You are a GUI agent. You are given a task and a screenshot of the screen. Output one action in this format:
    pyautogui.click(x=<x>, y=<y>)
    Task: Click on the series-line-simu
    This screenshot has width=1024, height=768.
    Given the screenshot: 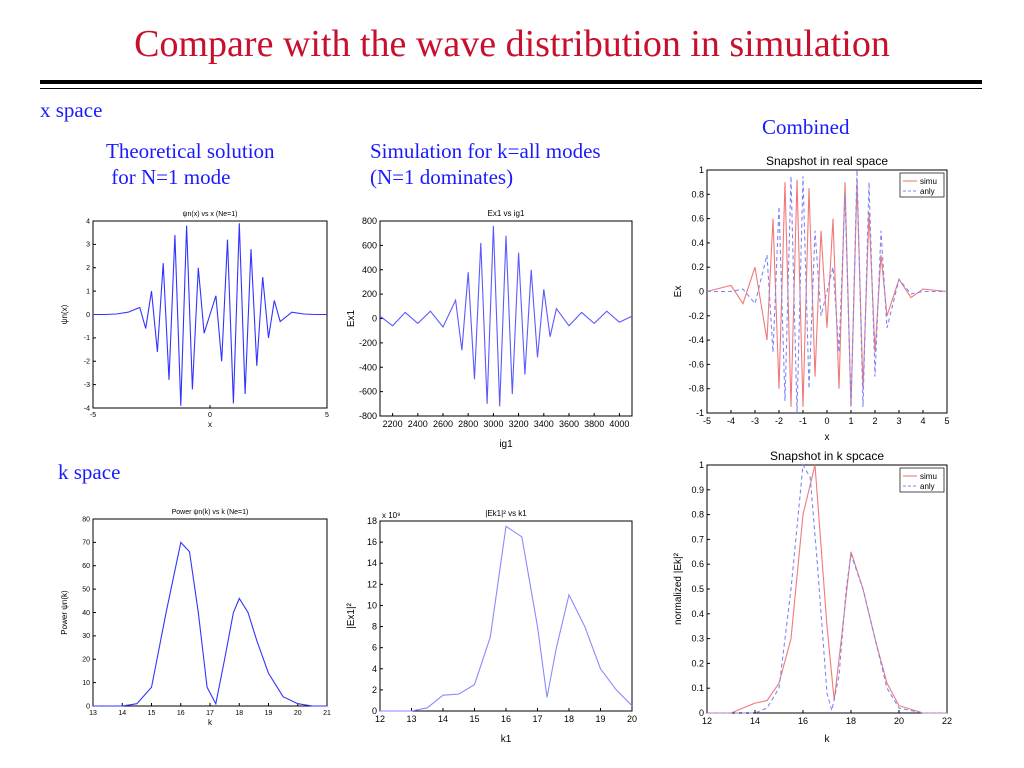 What is the action you would take?
    pyautogui.click(x=827, y=589)
    